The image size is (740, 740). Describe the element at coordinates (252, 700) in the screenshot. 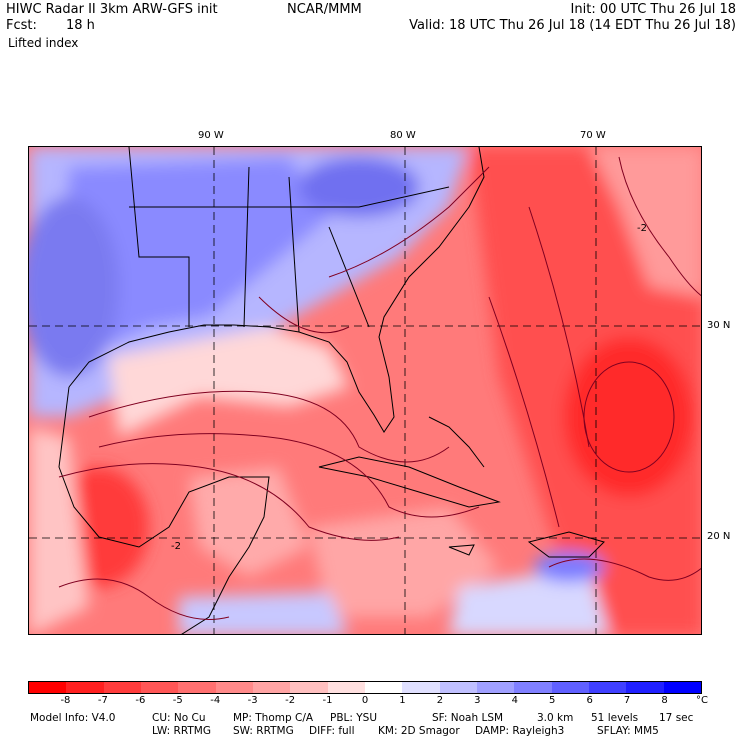

I see `colorbar-tick-label: -3` at that location.